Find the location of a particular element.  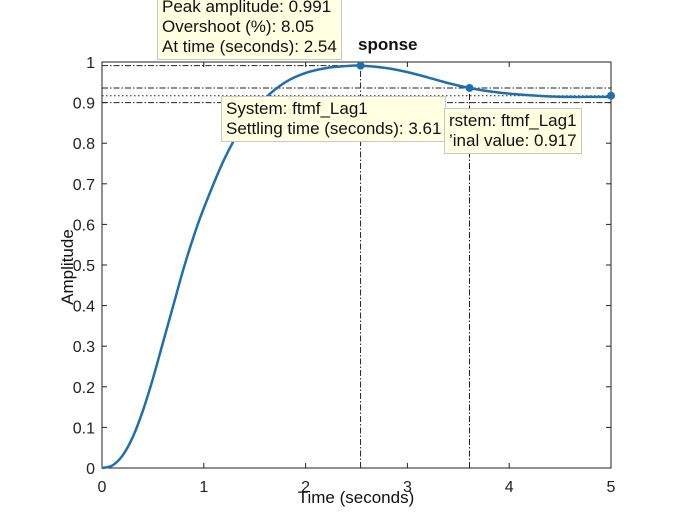

datatip-final: rstem: ftmf_Lag1 ’inal value: 0.917 is located at coordinates (513, 131).